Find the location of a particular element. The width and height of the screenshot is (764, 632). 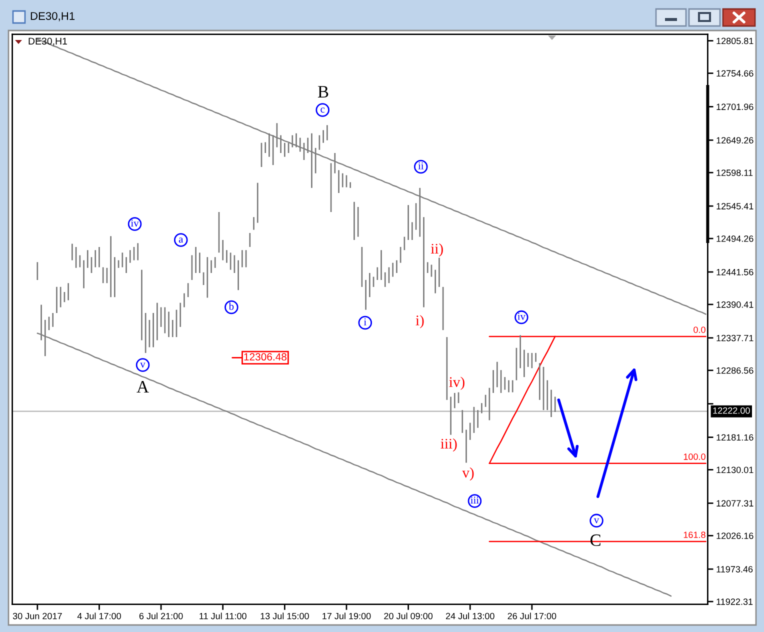

chart-subtitle: DE30,H1 is located at coordinates (47, 42).